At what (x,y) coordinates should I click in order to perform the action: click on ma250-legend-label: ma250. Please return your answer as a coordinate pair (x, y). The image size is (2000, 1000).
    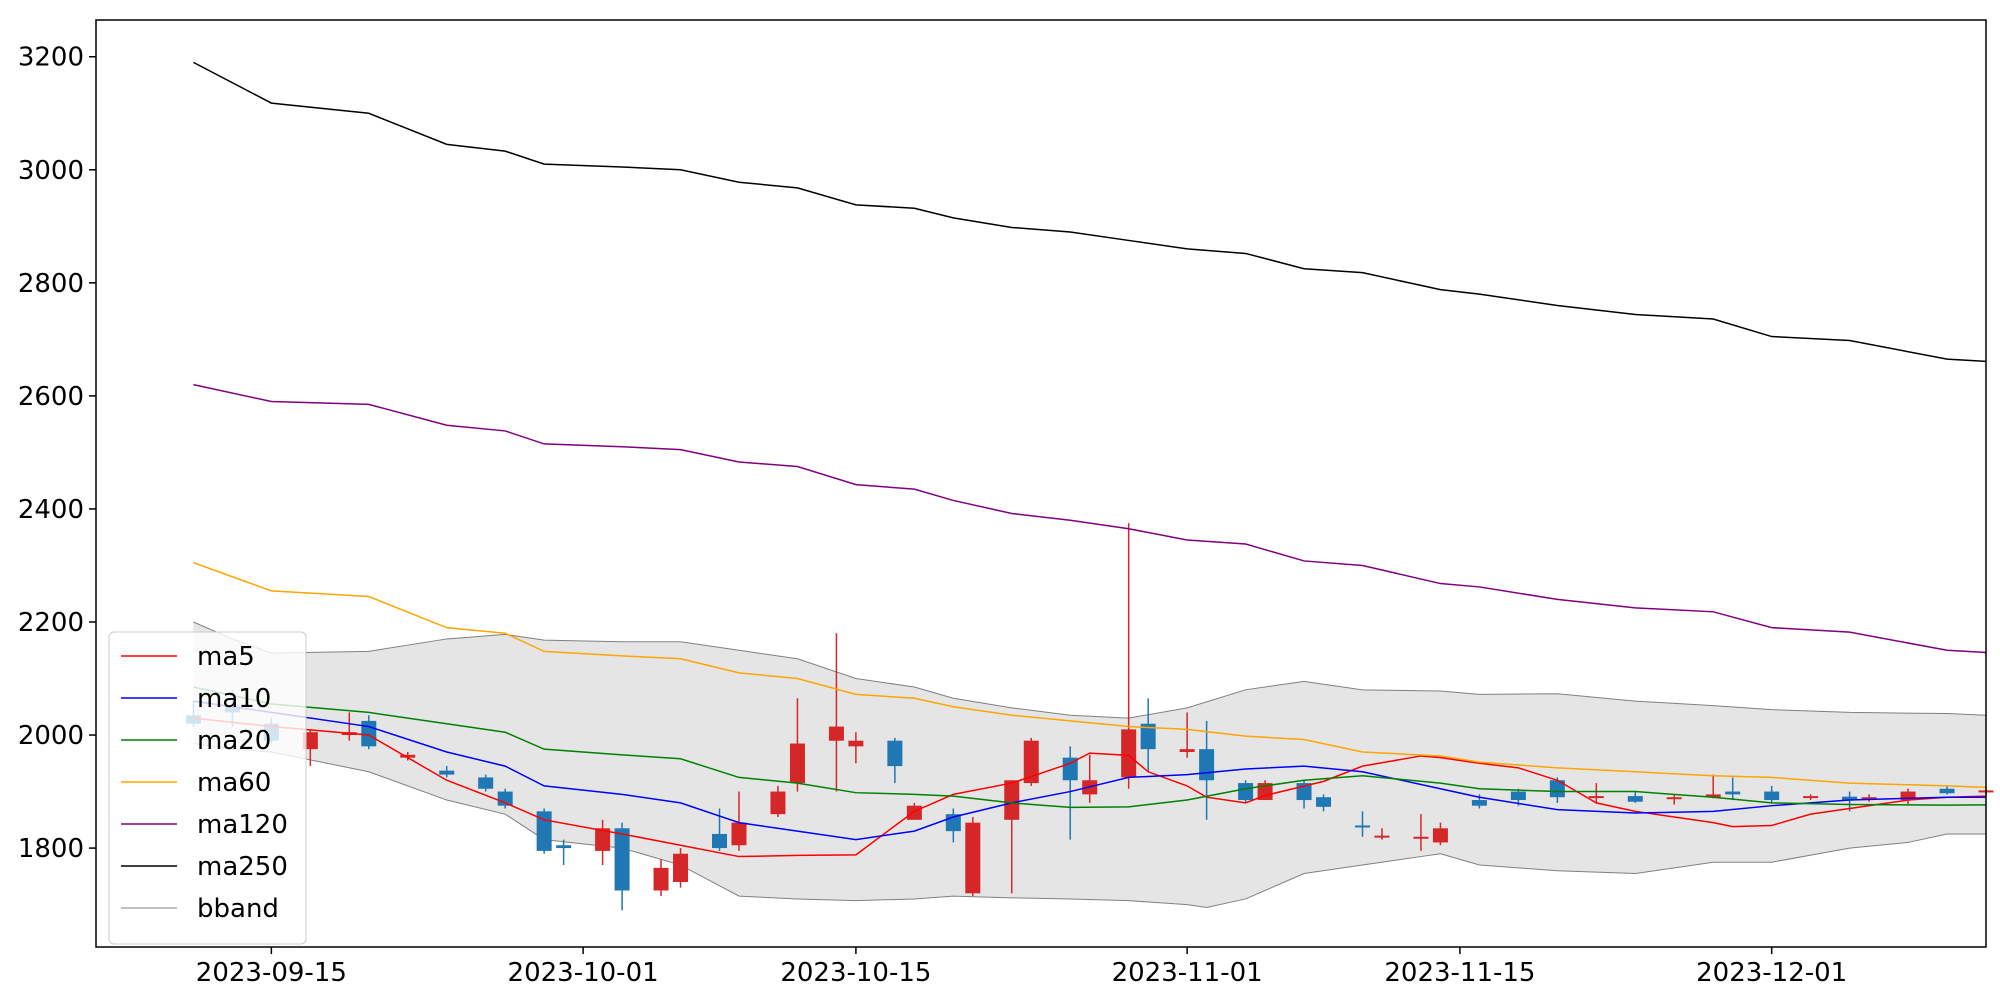
    Looking at the image, I should click on (242, 867).